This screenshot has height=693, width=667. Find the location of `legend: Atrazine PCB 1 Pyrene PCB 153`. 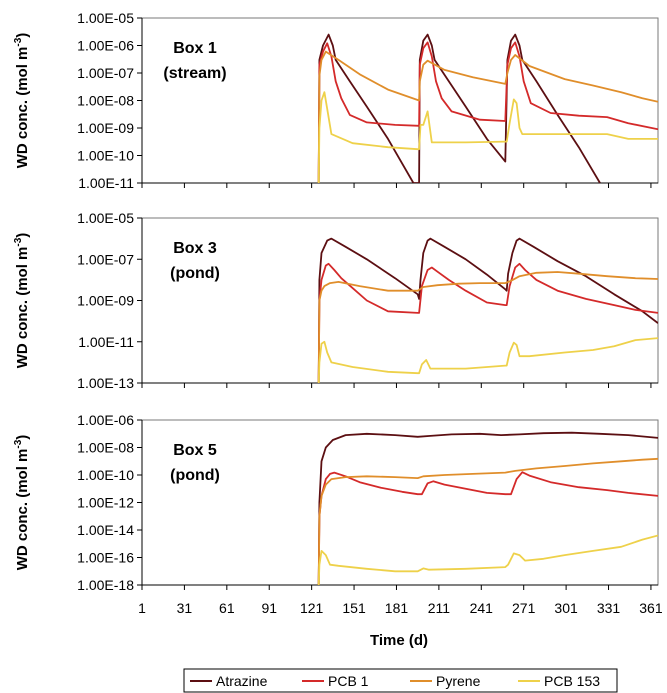

legend: Atrazine PCB 1 Pyrene PCB 153 is located at coordinates (400, 680).